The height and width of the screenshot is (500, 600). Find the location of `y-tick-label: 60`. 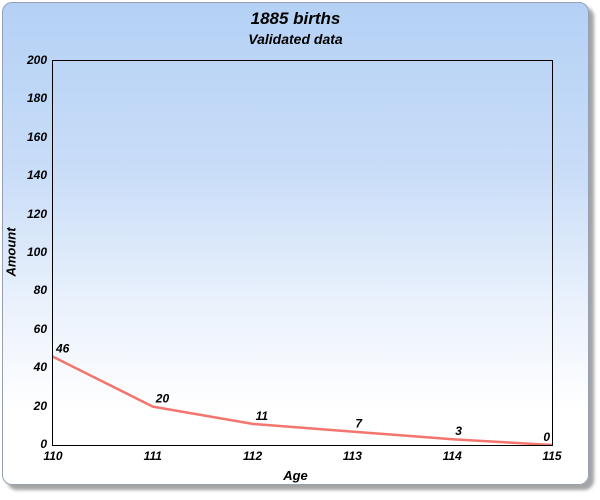

y-tick-label: 60 is located at coordinates (40, 328).